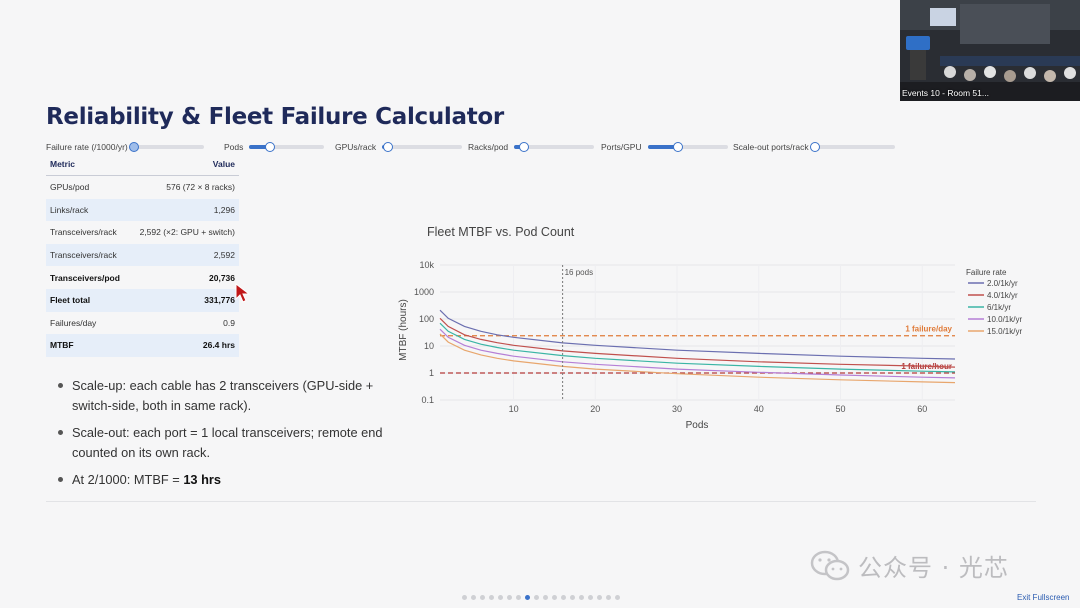 This screenshot has width=1080, height=608. I want to click on watermark: 公众号 · 光芯, so click(909, 565).